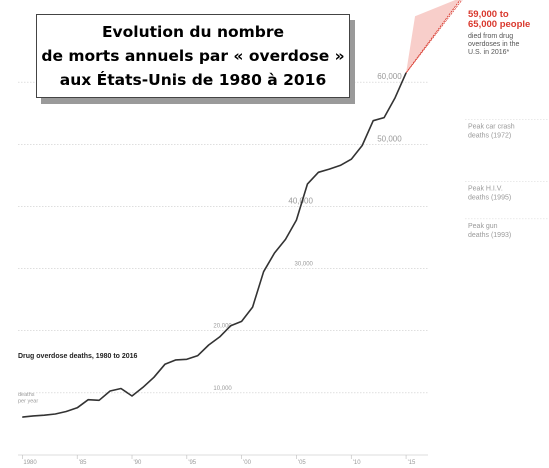 Image resolution: width=549 pixels, height=468 pixels. I want to click on y-tick-label: 30,000, so click(304, 265).